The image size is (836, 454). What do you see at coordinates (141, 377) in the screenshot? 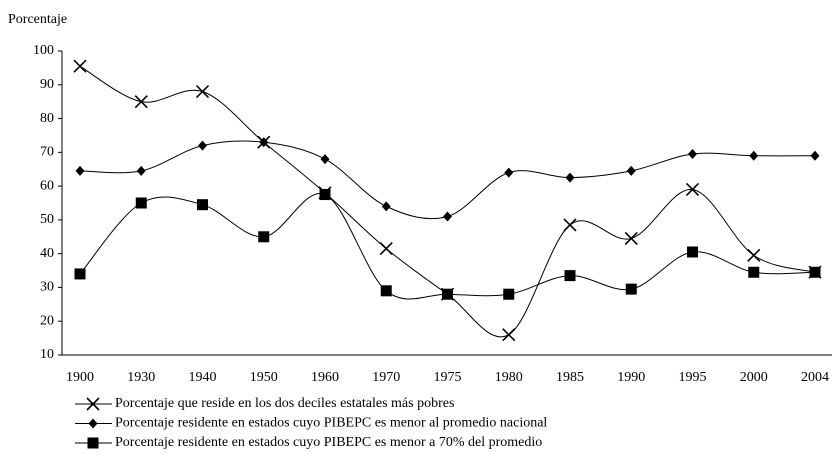
I see `x-tick-label: 1930` at bounding box center [141, 377].